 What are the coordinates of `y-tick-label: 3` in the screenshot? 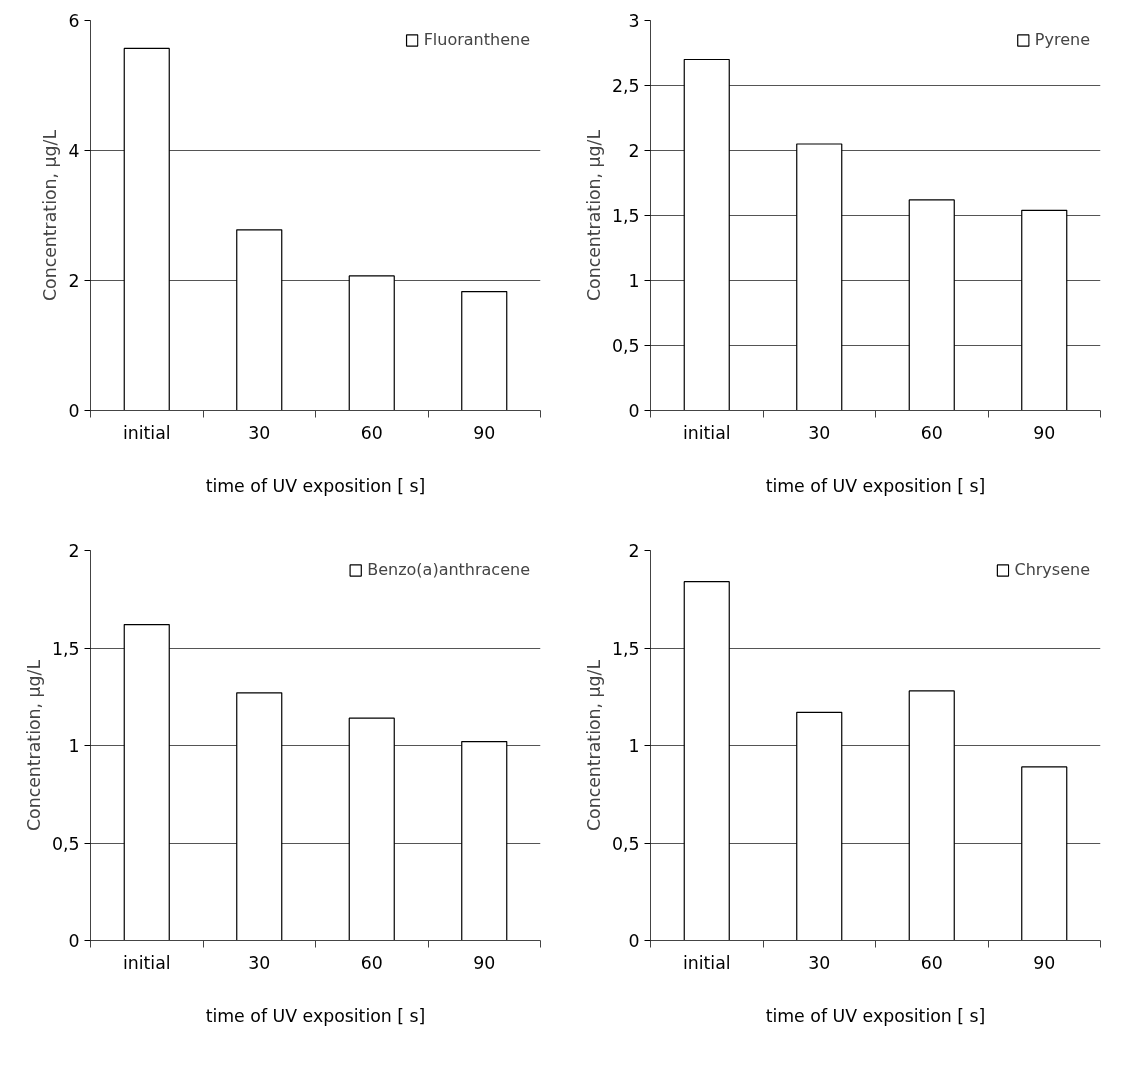 It's located at (634, 21).